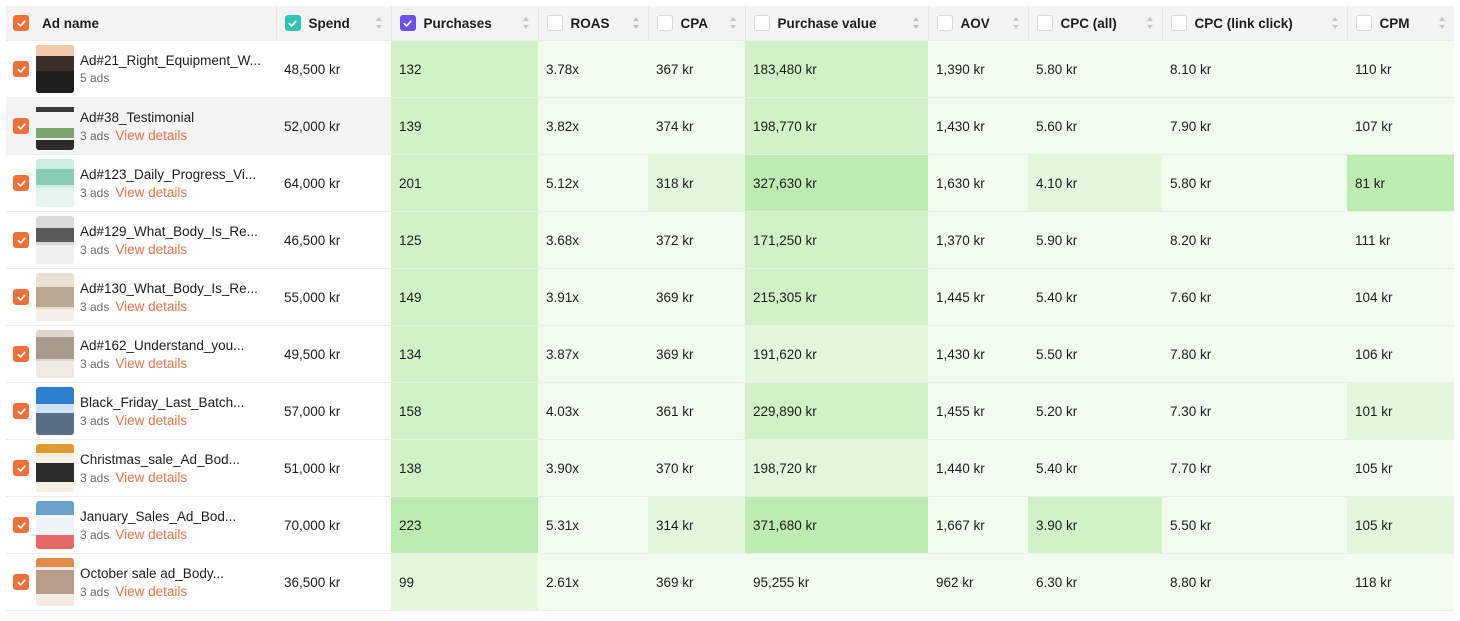  What do you see at coordinates (21, 23) in the screenshot?
I see `select-all-checkbox` at bounding box center [21, 23].